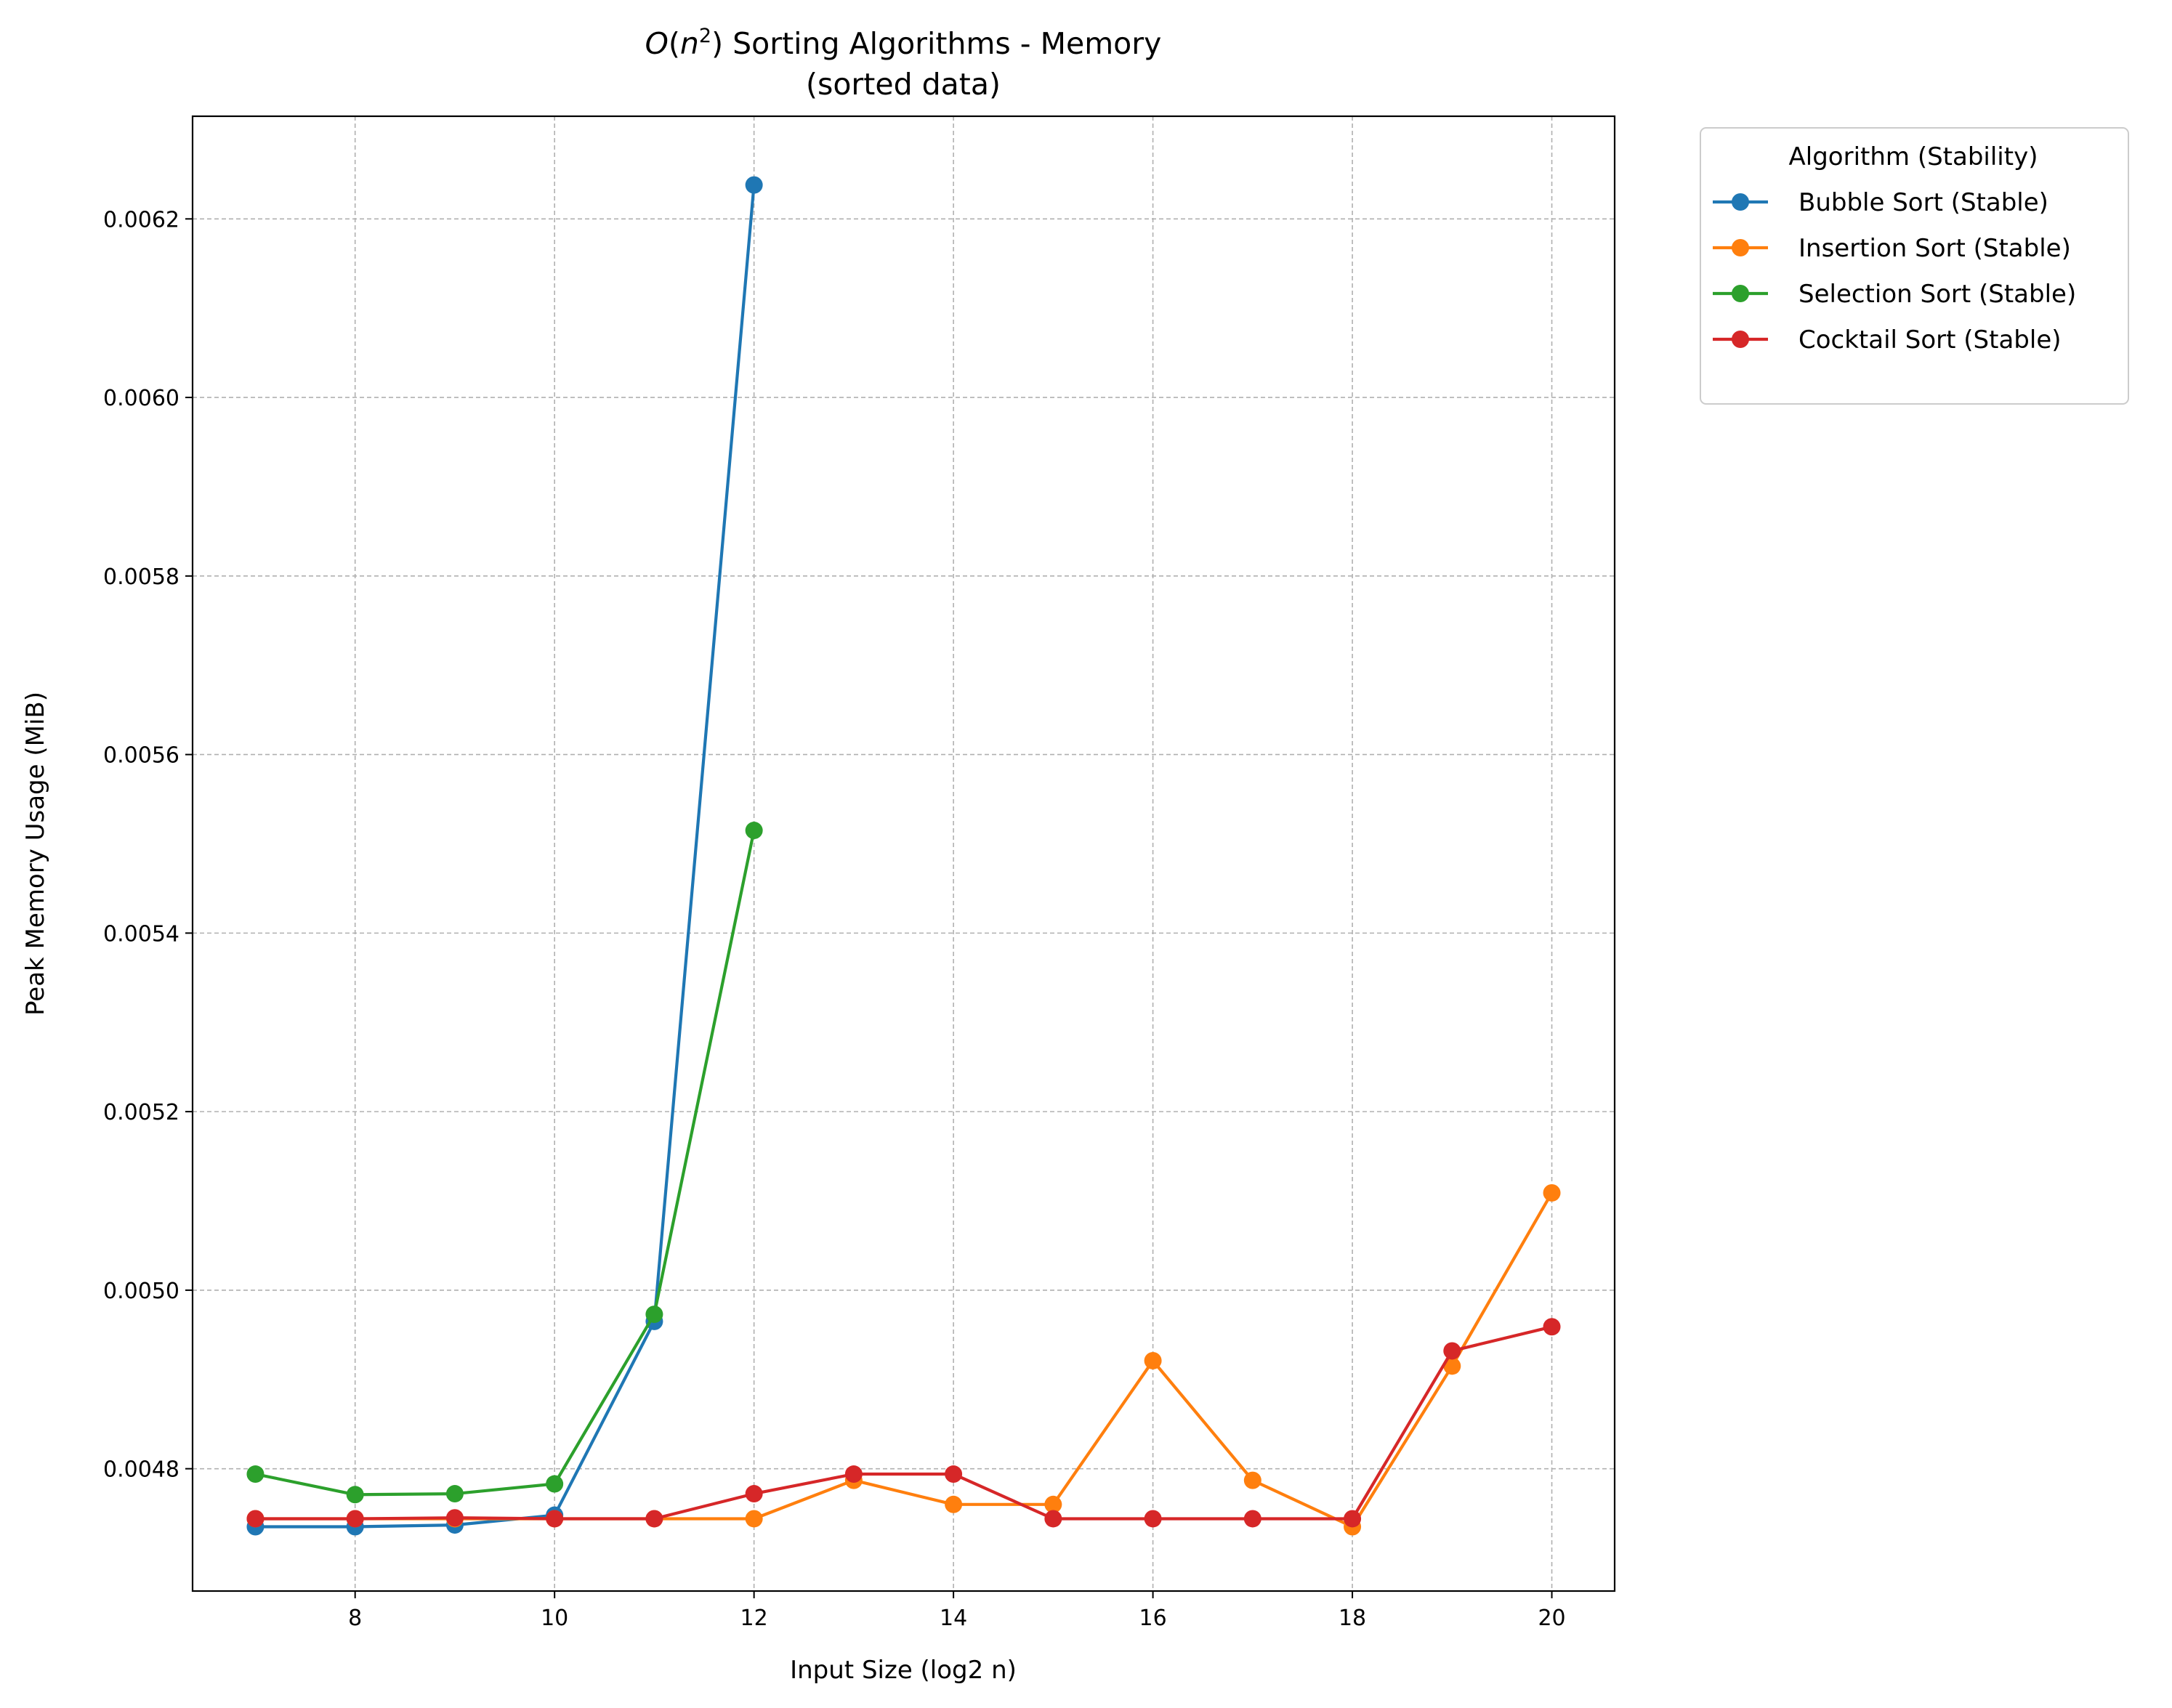 The image size is (2172, 1708). I want to click on legend-label: Insertion Sort (Stable), so click(1934, 248).